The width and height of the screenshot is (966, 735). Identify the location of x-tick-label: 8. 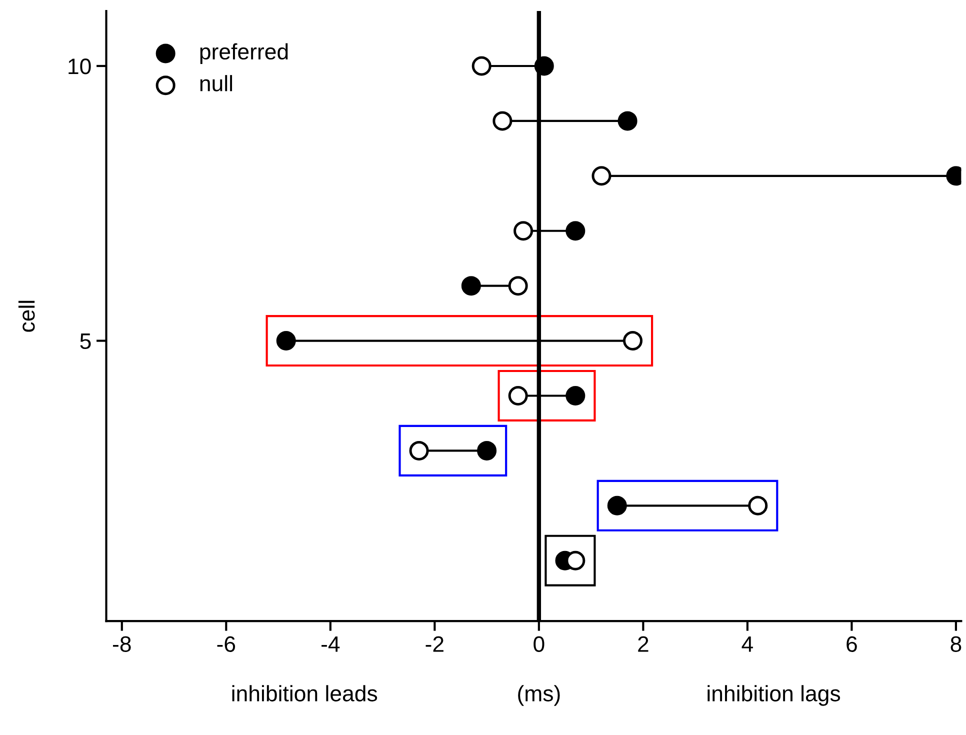
(956, 644).